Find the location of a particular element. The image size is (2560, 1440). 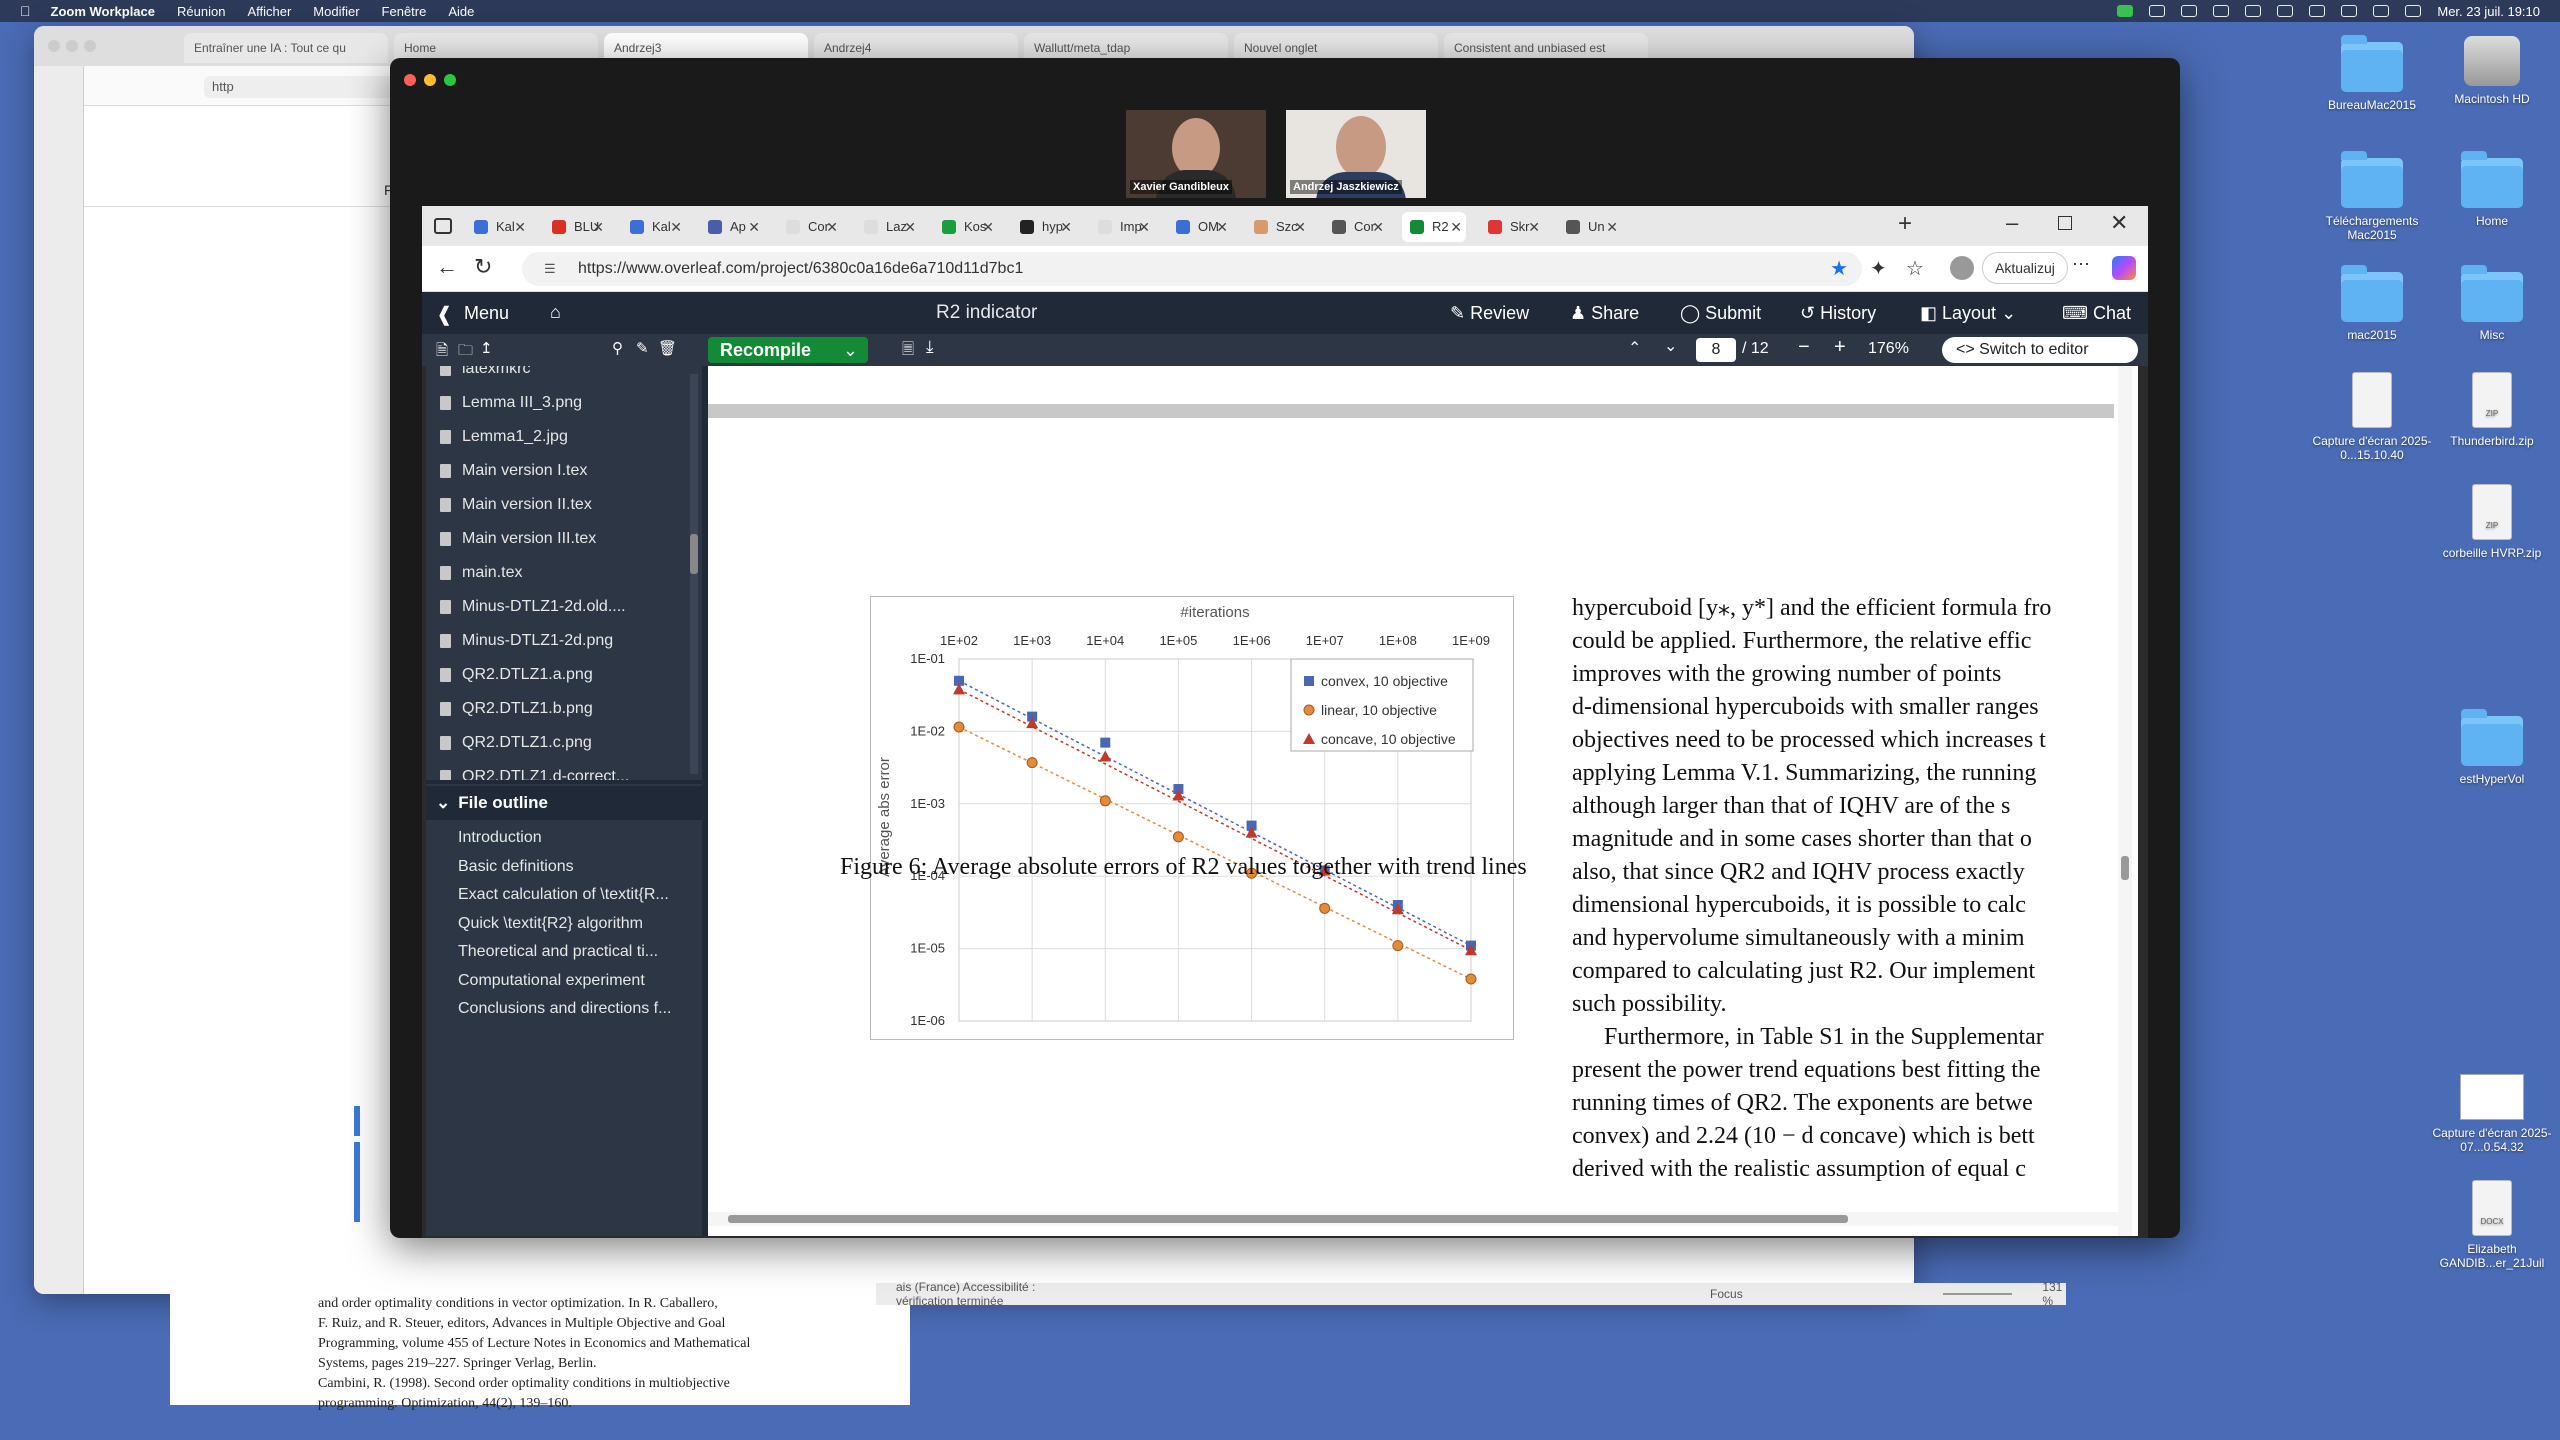

zoom-in-icon: + is located at coordinates (1840, 347).